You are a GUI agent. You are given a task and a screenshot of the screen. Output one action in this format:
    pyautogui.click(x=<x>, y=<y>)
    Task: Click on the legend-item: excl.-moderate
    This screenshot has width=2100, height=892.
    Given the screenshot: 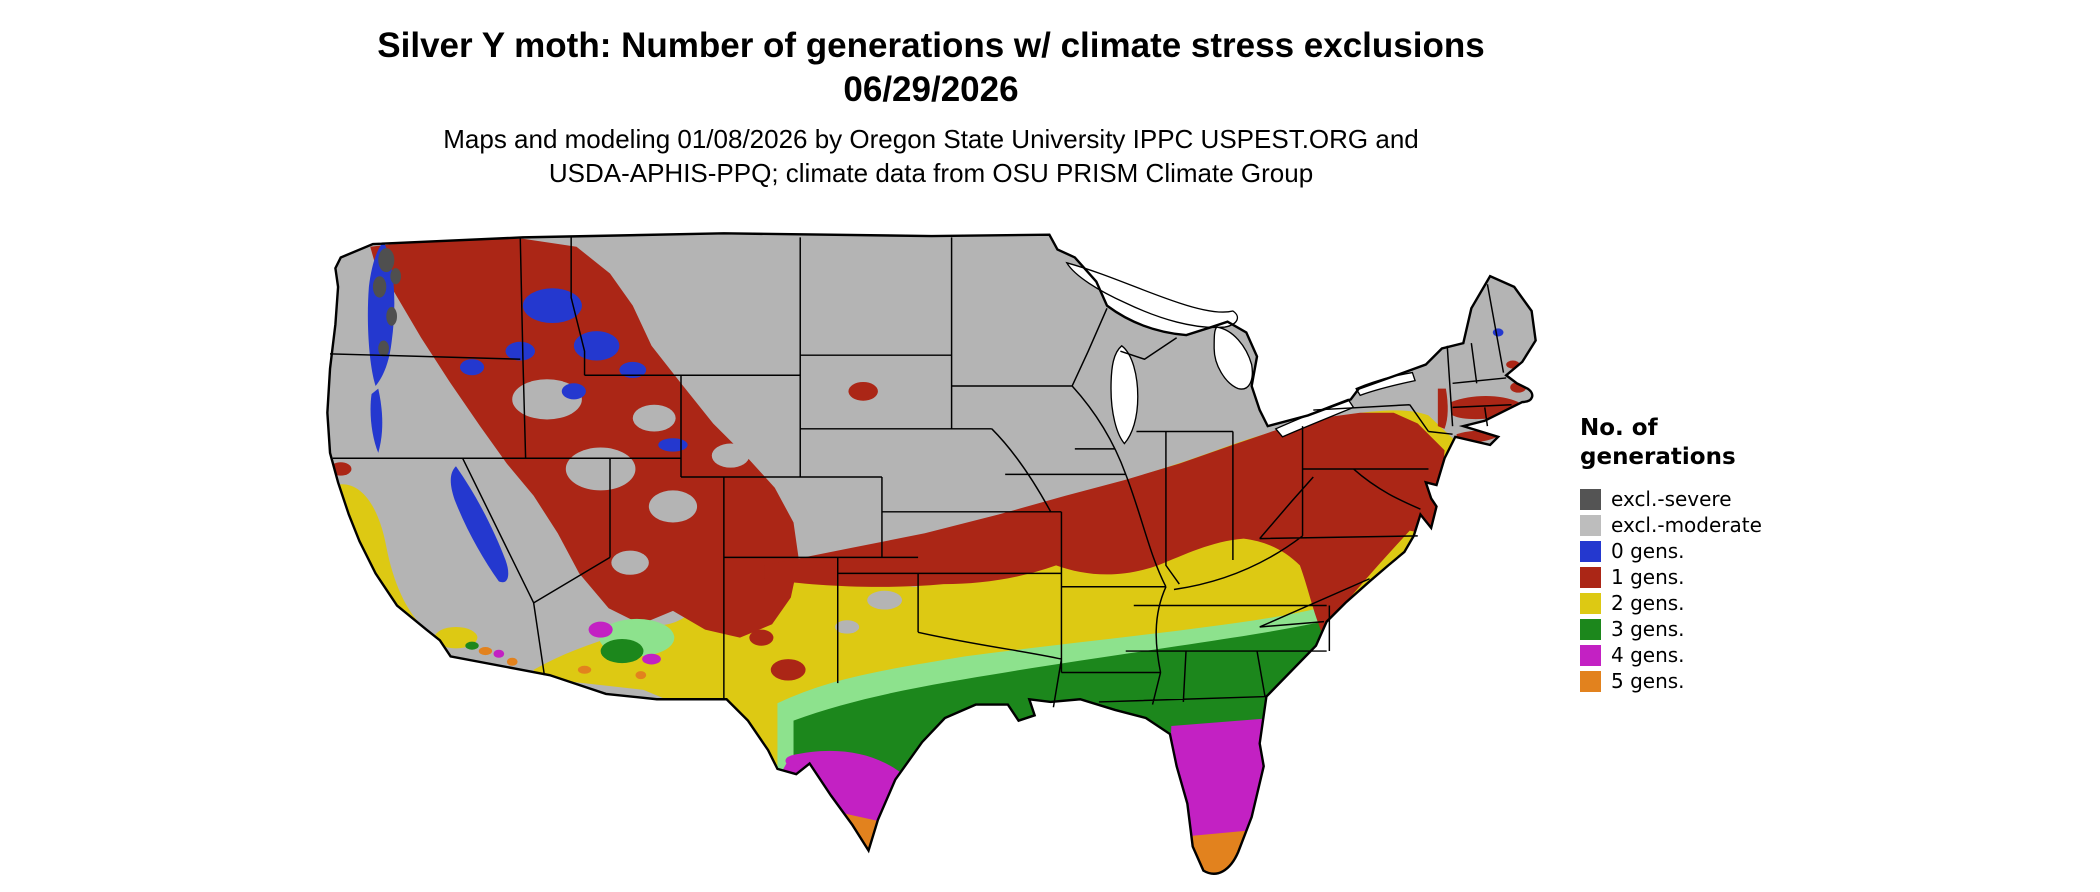 What is the action you would take?
    pyautogui.click(x=1710, y=525)
    